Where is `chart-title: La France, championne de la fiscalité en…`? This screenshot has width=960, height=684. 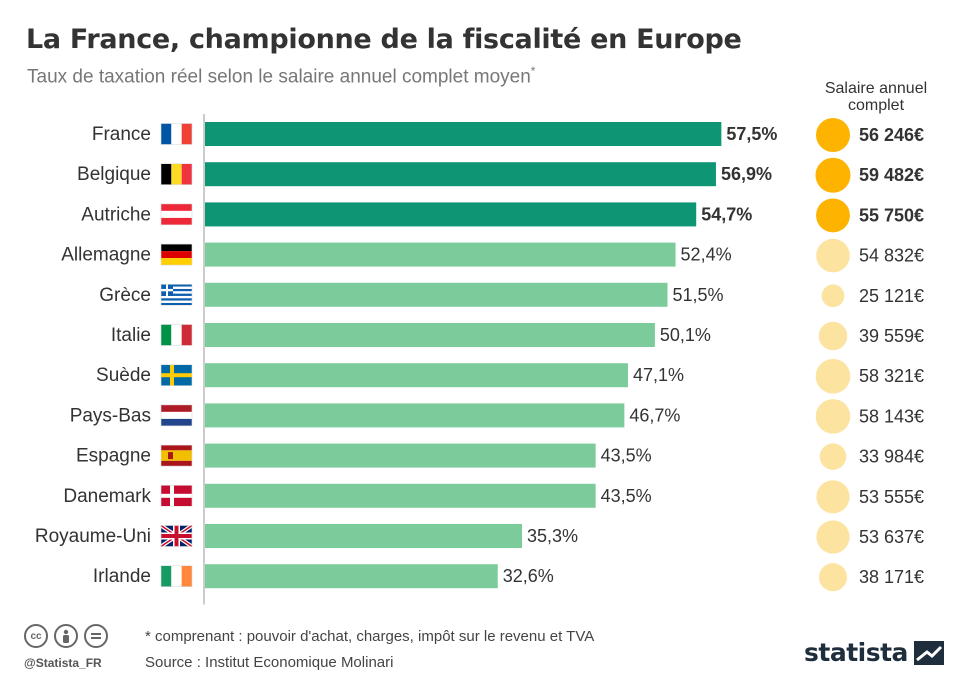 chart-title: La France, championne de la fiscalité en… is located at coordinates (384, 39).